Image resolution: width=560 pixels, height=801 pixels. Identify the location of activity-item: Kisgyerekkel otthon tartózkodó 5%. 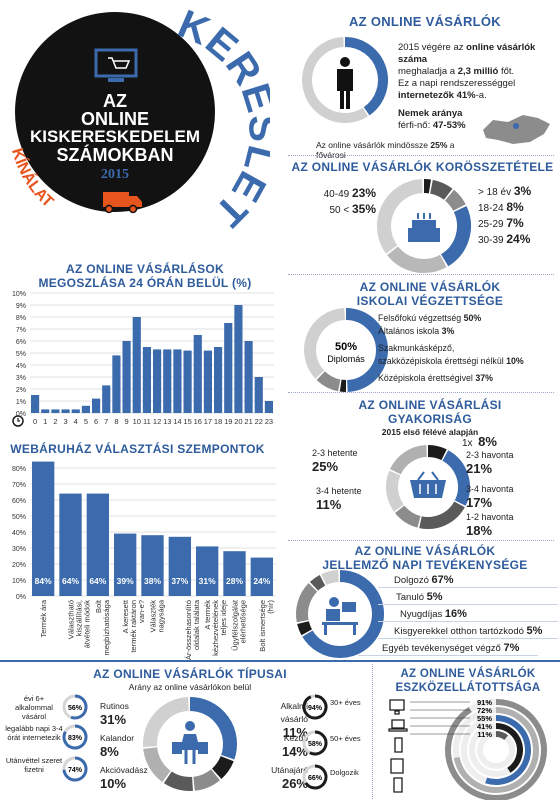
(468, 631).